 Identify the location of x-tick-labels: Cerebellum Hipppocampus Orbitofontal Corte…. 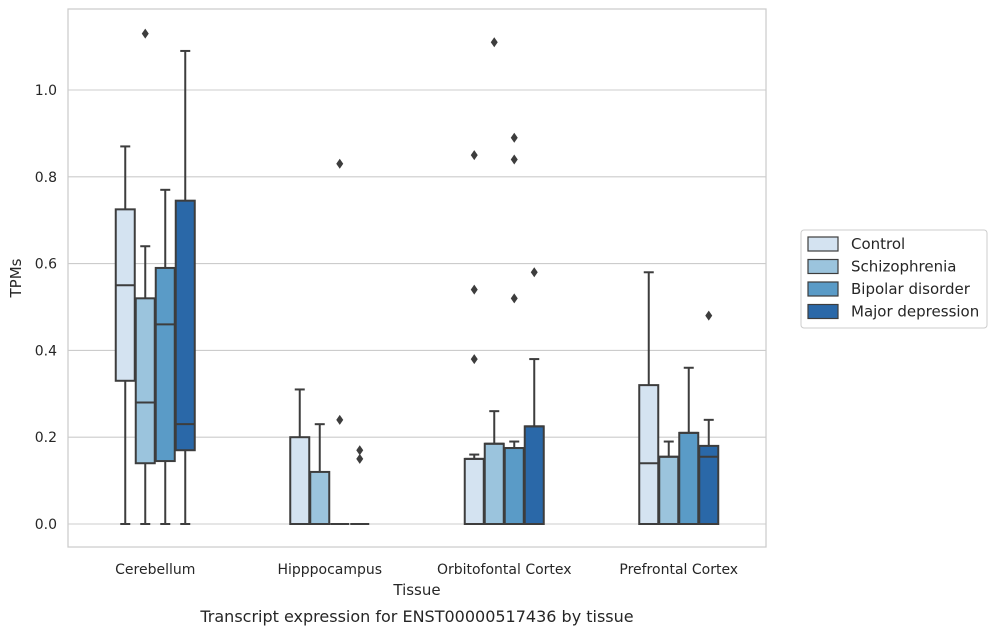
(426, 570).